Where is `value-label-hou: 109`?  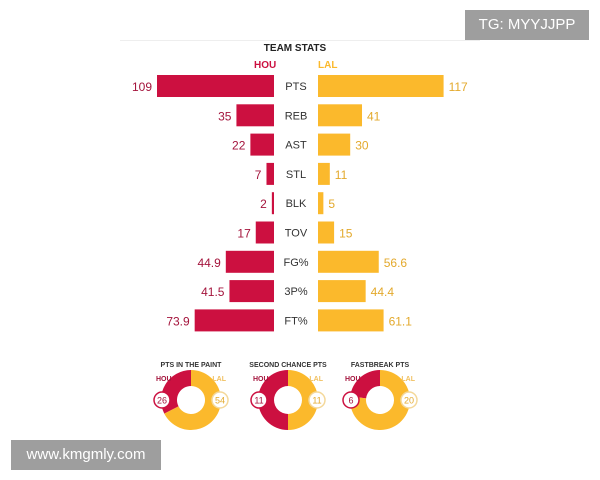
value-label-hou: 109 is located at coordinates (142, 87).